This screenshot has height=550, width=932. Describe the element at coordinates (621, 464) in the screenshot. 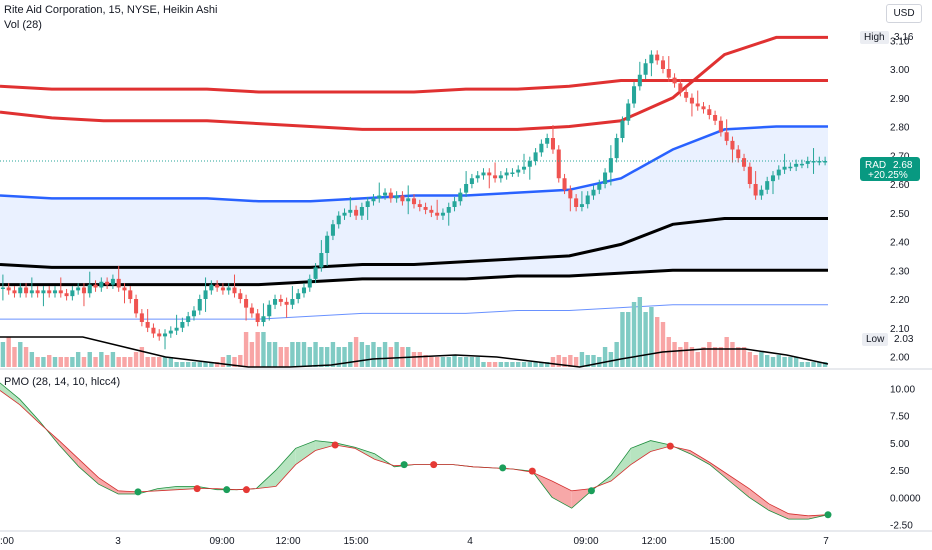

I see `pmo-fill-up` at that location.